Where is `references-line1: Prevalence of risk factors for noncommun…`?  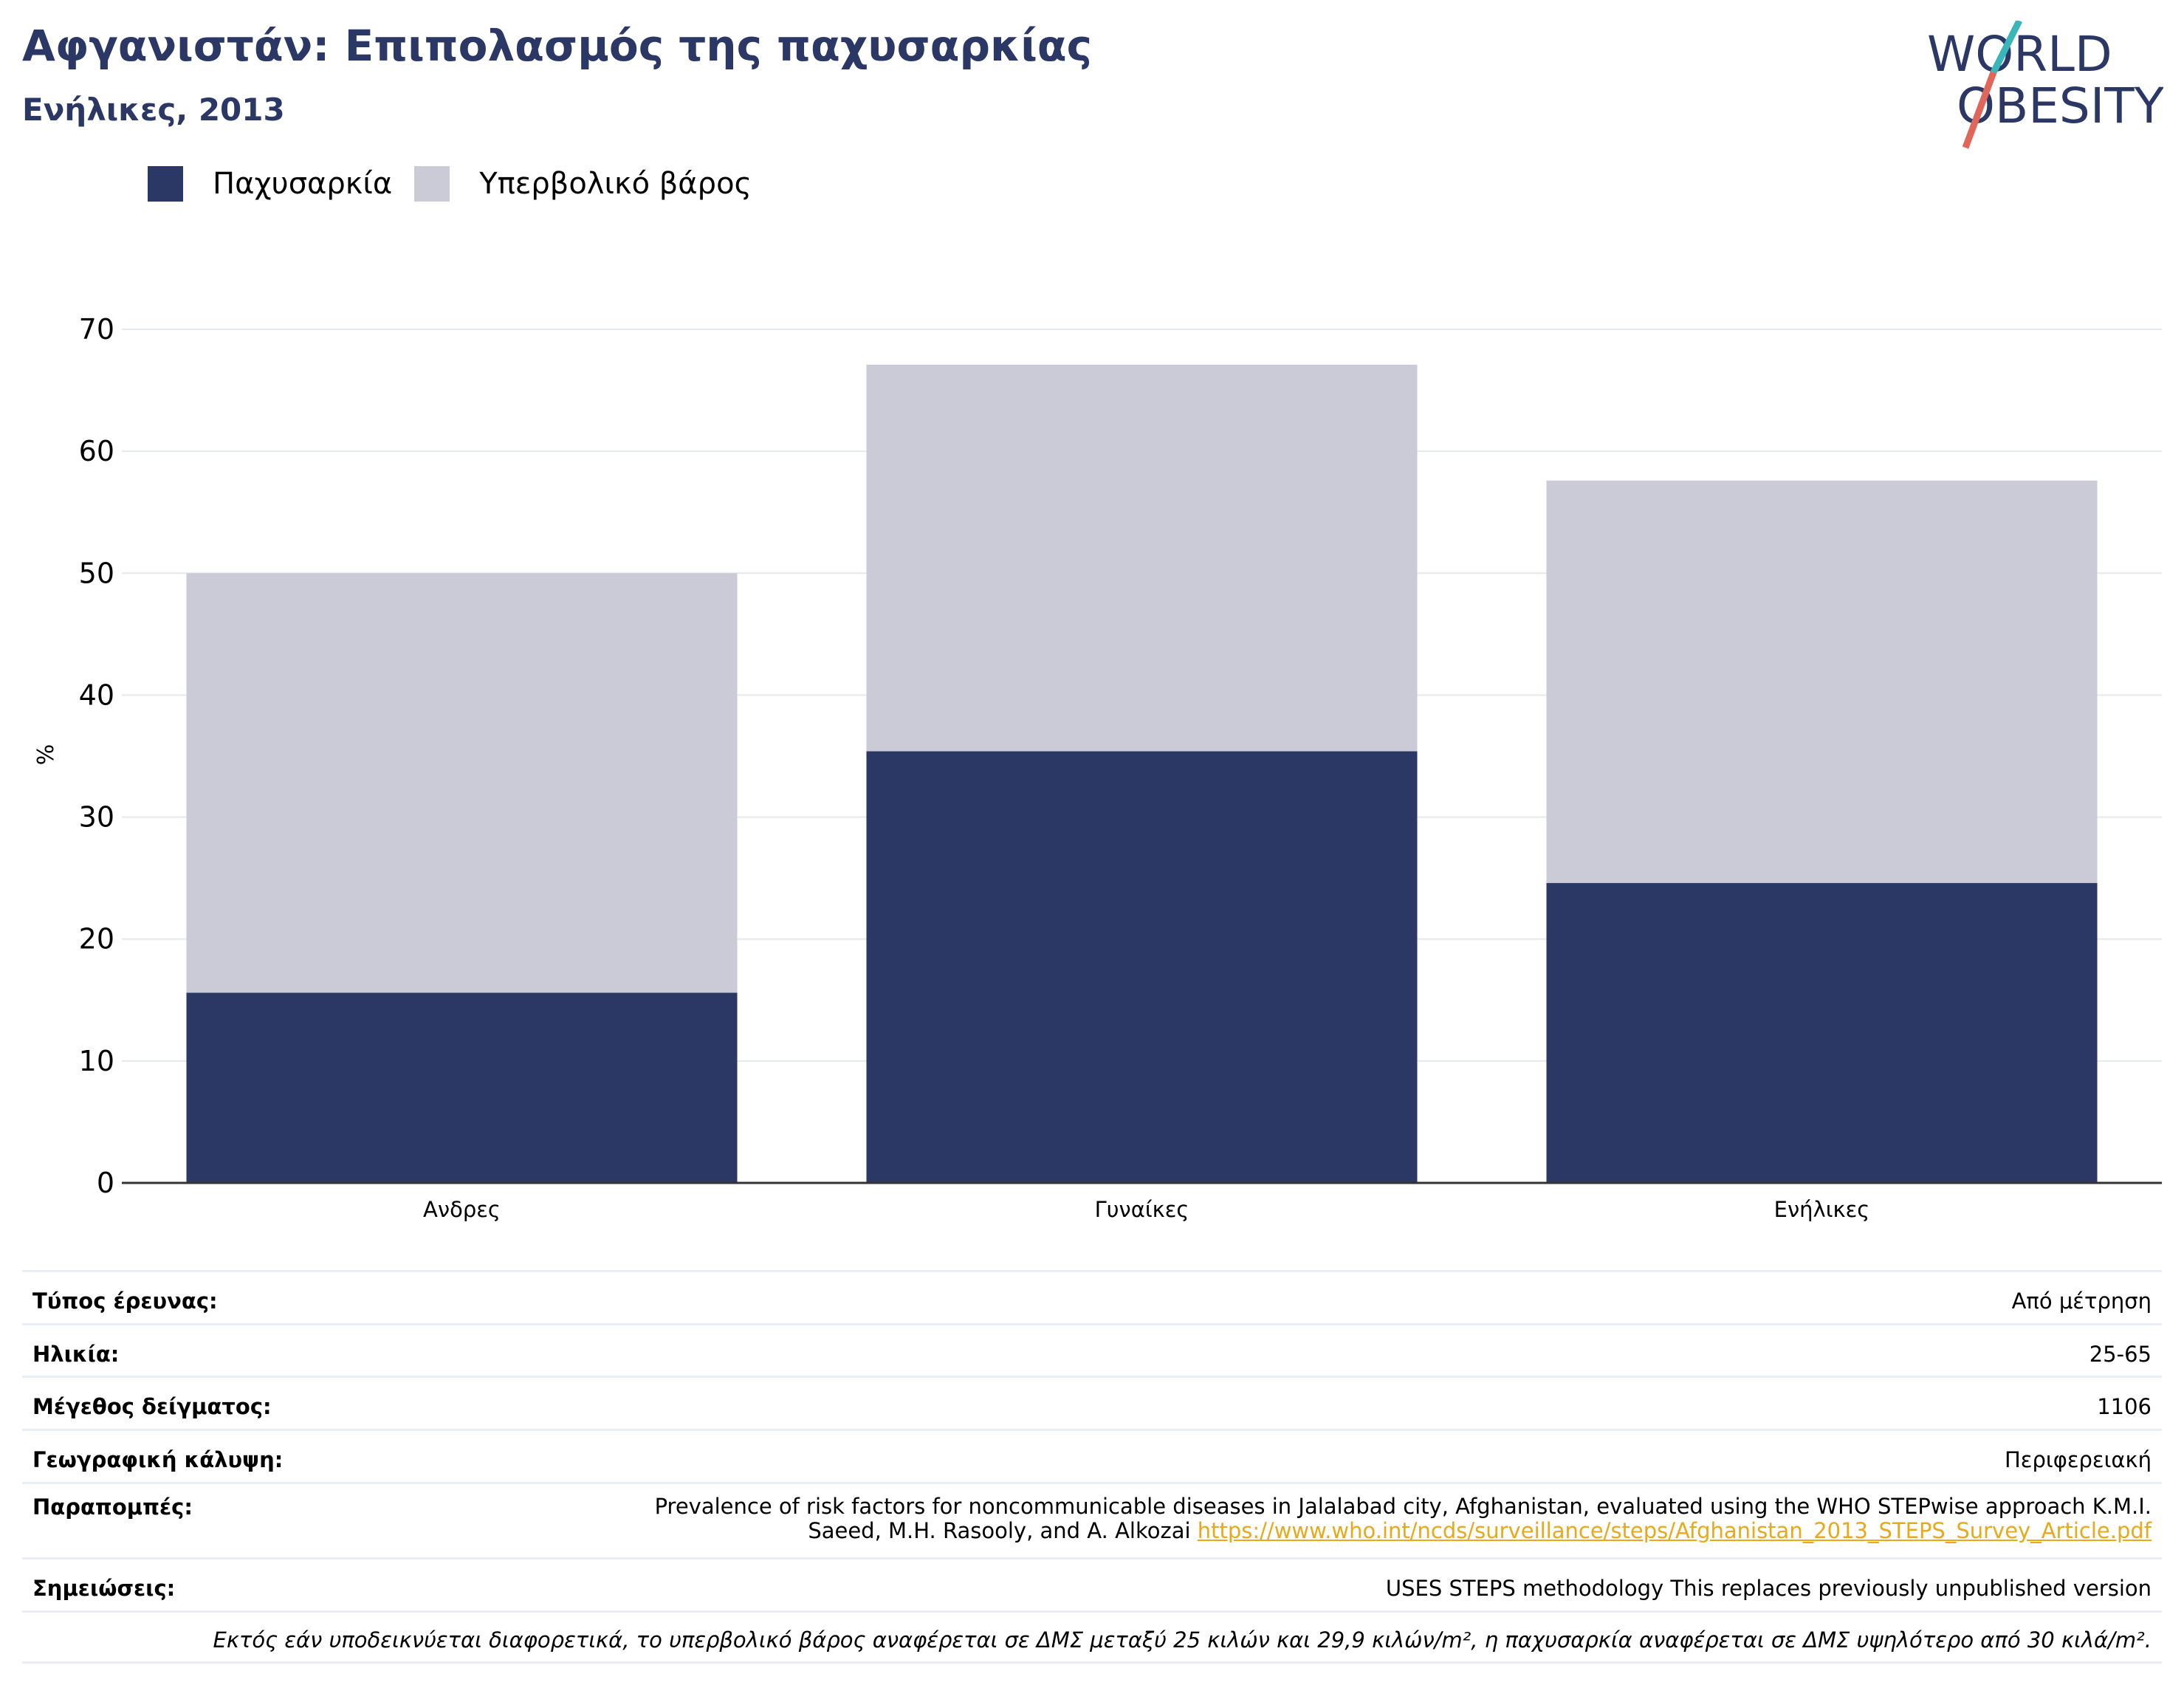 references-line1: Prevalence of risk factors for noncommun… is located at coordinates (1403, 1506).